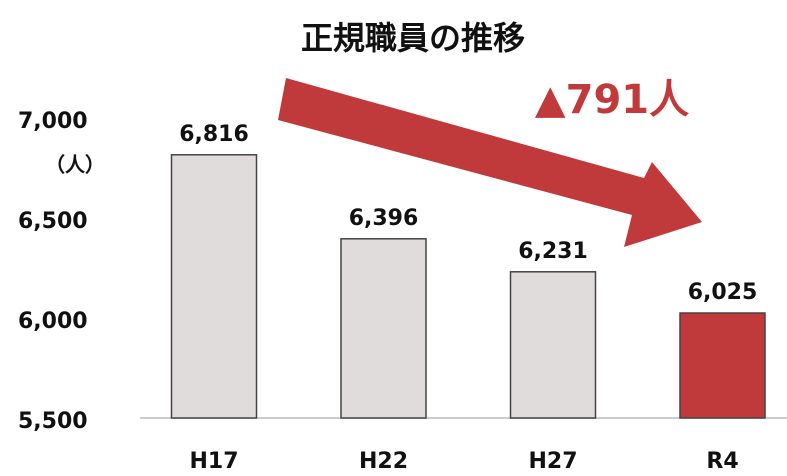 This screenshot has width=787, height=476. Describe the element at coordinates (214, 134) in the screenshot. I see `value-label: 6,816` at that location.